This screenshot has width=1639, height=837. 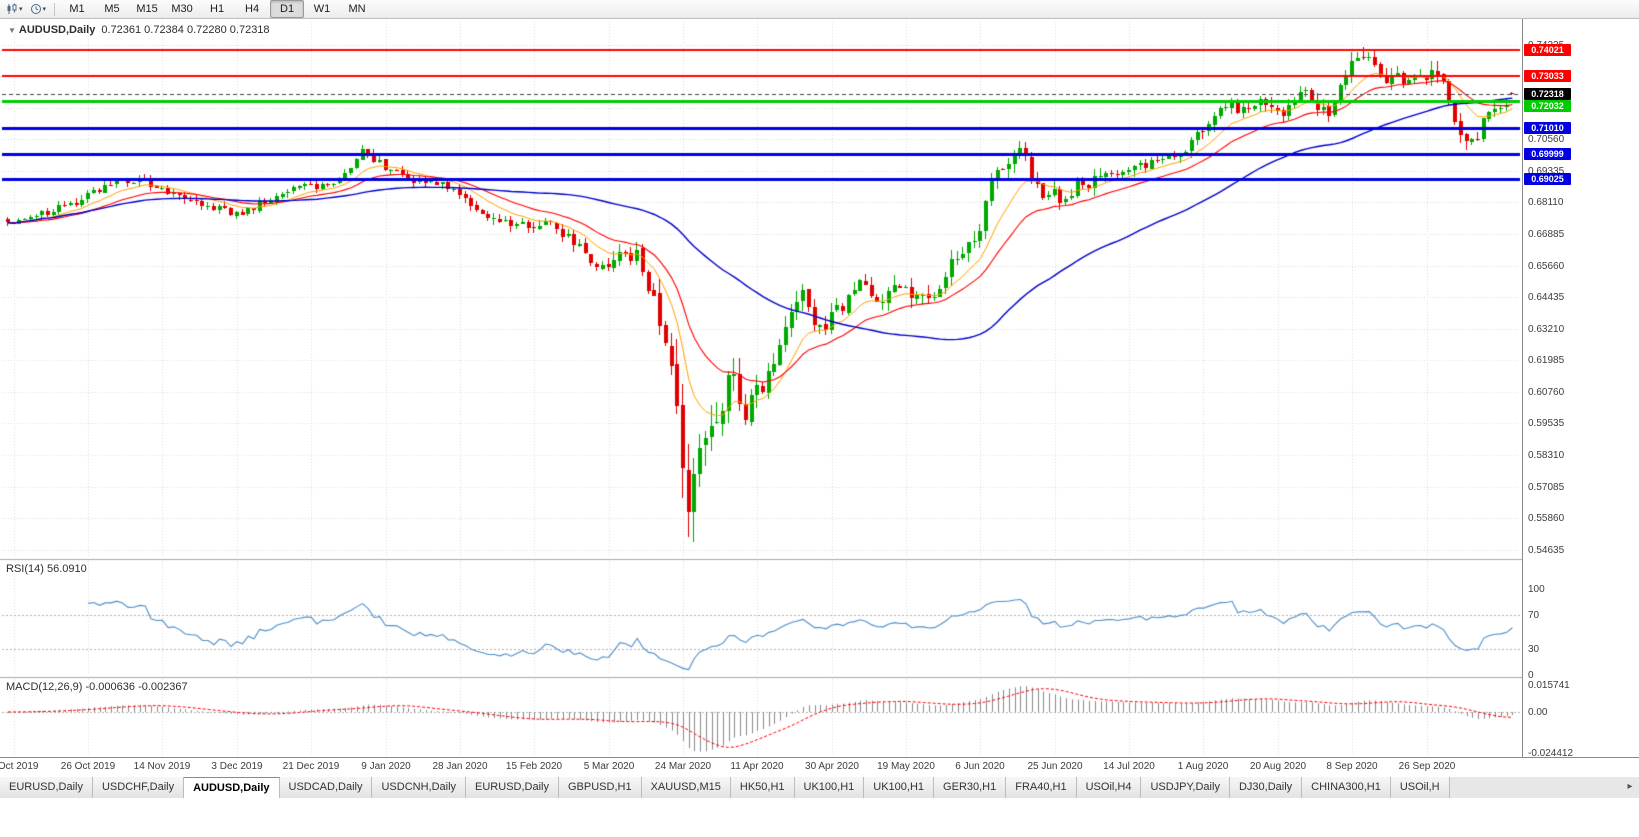 I want to click on rsi-level-label: 30, so click(x=1534, y=649).